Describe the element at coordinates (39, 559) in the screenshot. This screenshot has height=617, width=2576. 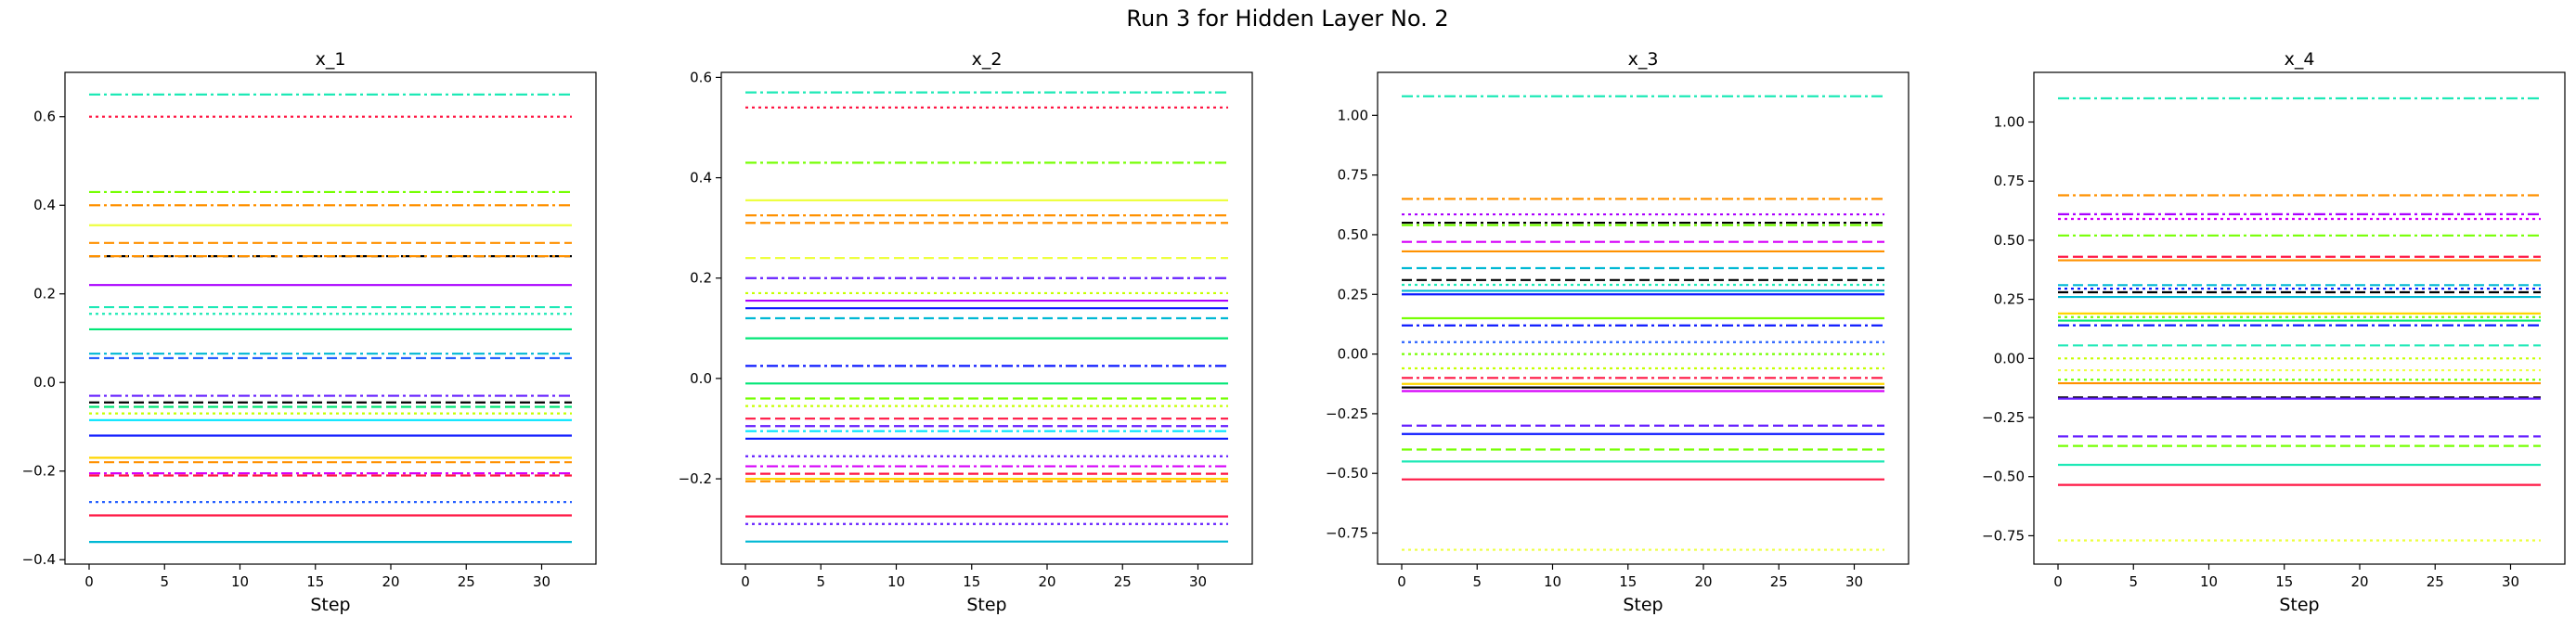
I see `y-tick-label: −0.4` at that location.